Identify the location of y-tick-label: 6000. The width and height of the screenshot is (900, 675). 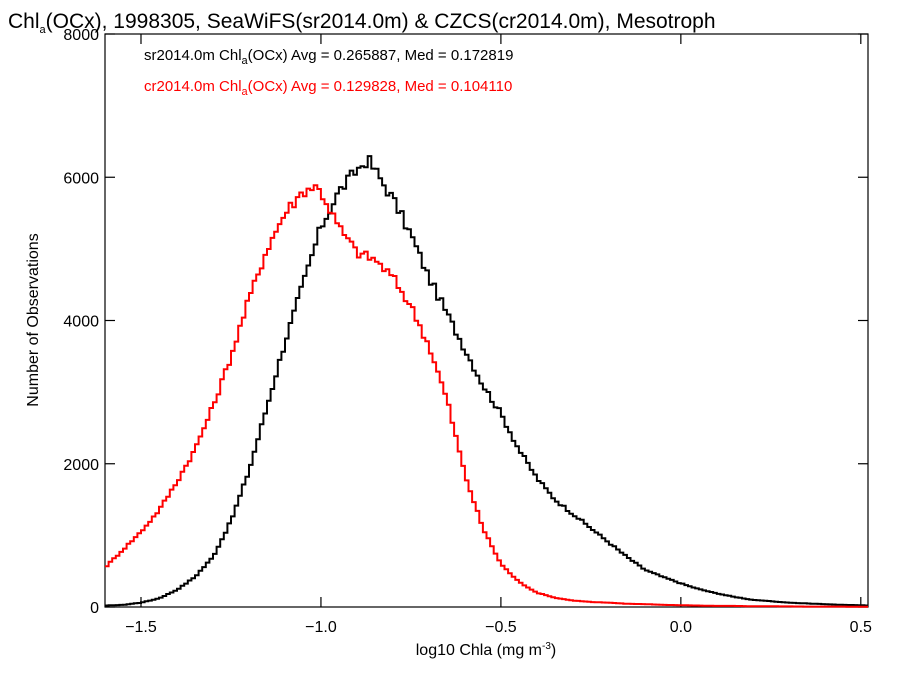
(81, 178).